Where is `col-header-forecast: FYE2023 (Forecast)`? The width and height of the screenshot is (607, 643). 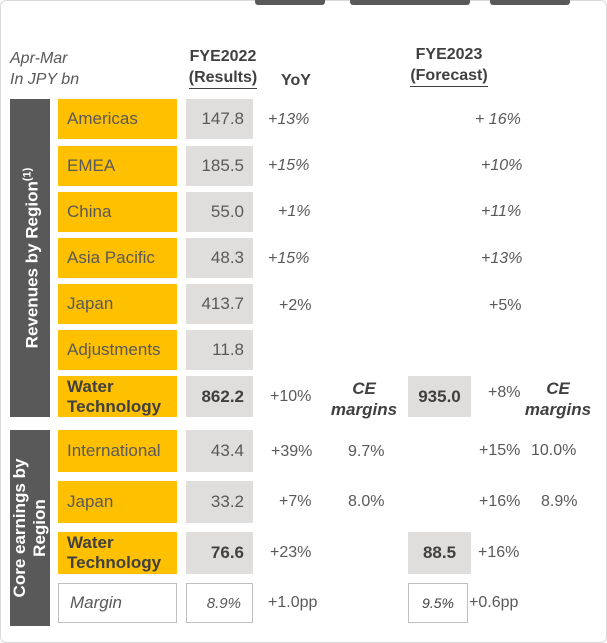
col-header-forecast: FYE2023 (Forecast) is located at coordinates (449, 65).